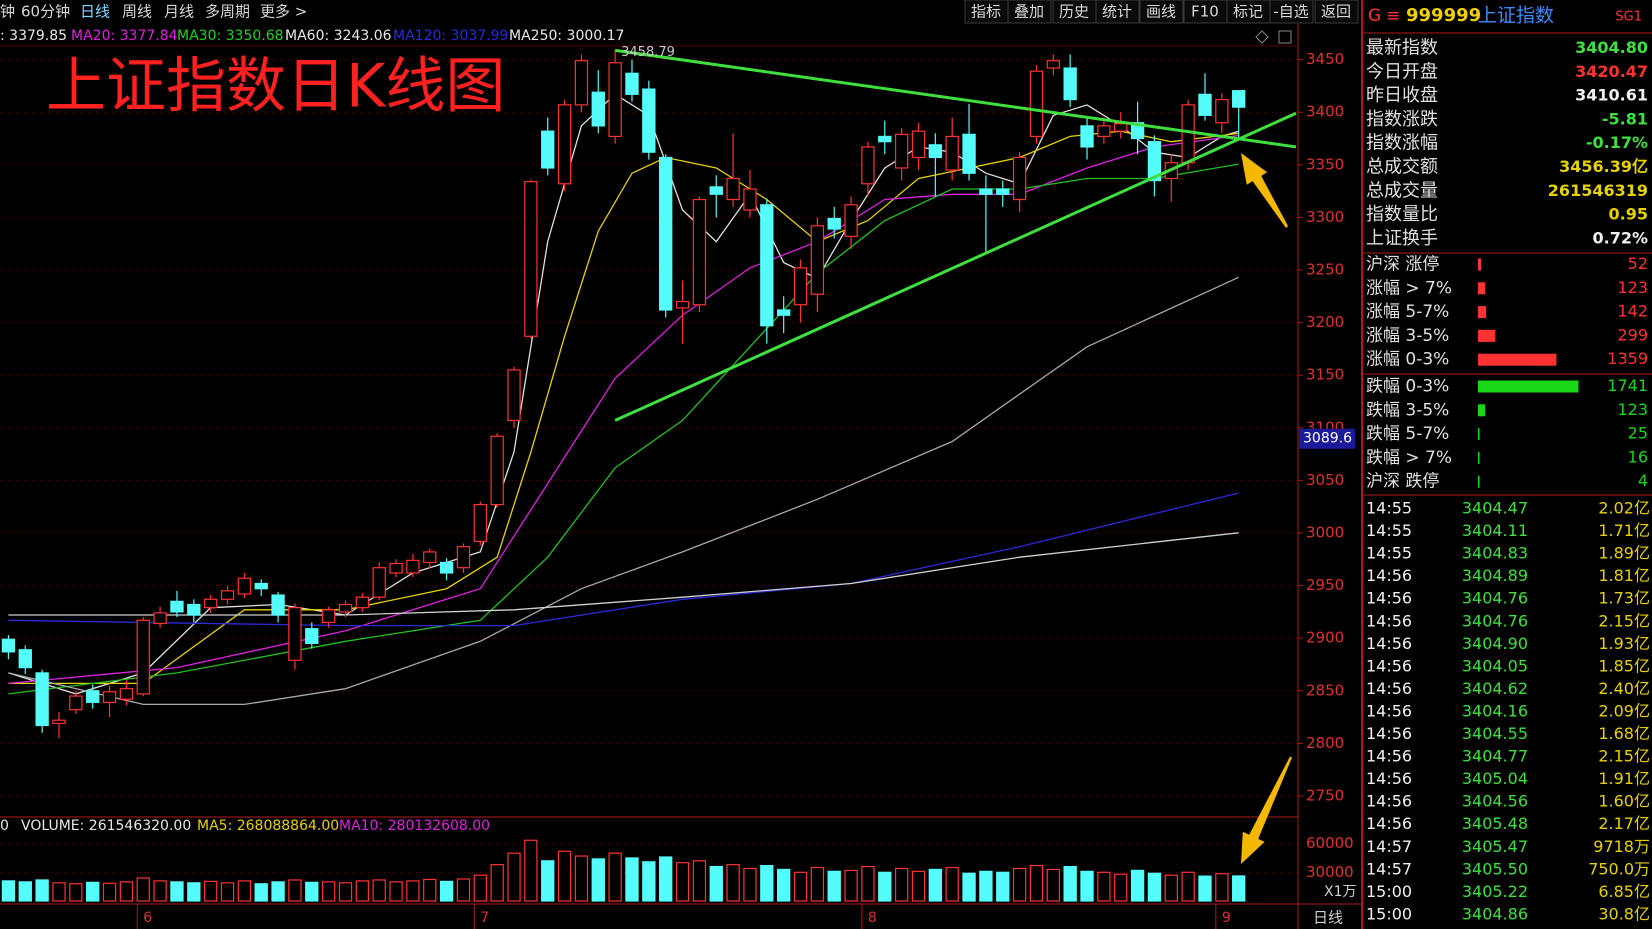 The width and height of the screenshot is (1652, 929). I want to click on toolbar-tab: 周线, so click(137, 12).